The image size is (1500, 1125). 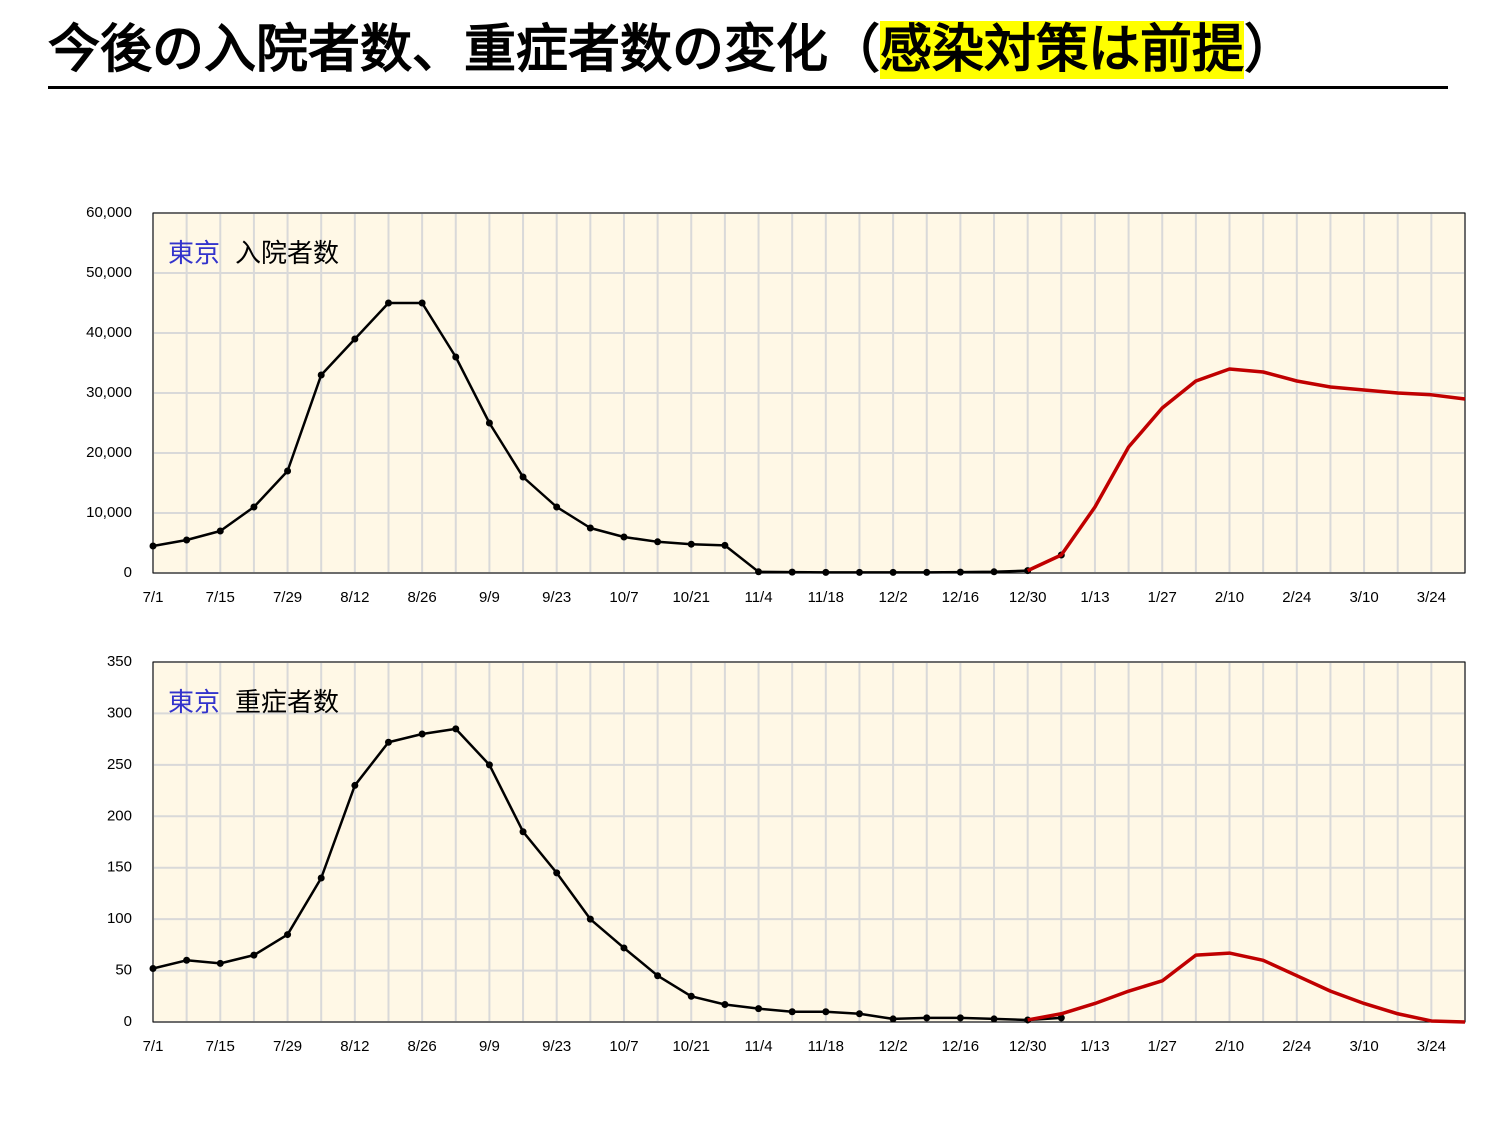 I want to click on y-tick-label: 350, so click(x=119, y=661).